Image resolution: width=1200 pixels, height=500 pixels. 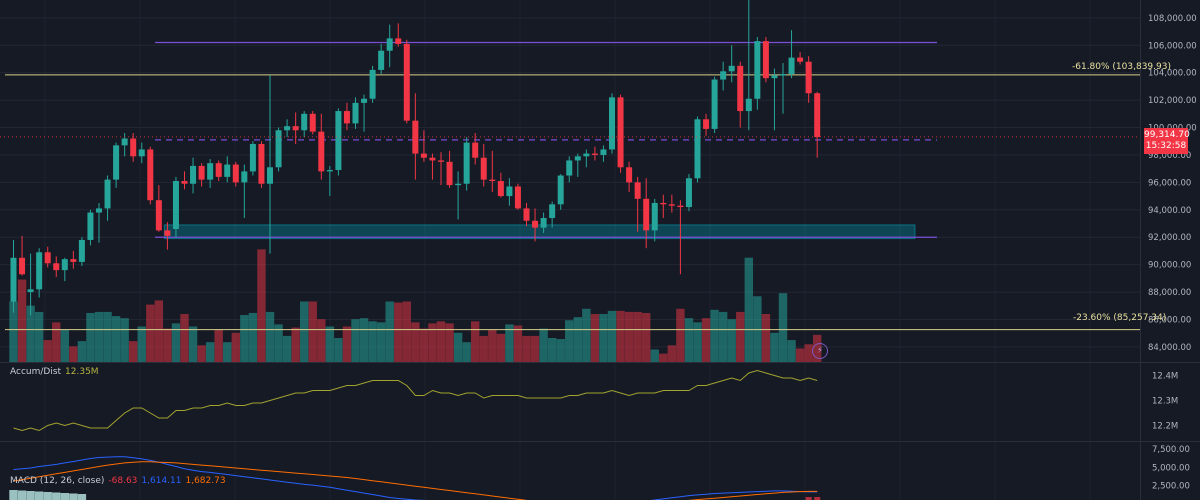 I want to click on accum-dist-tick-label: 12.2M, so click(x=1165, y=427).